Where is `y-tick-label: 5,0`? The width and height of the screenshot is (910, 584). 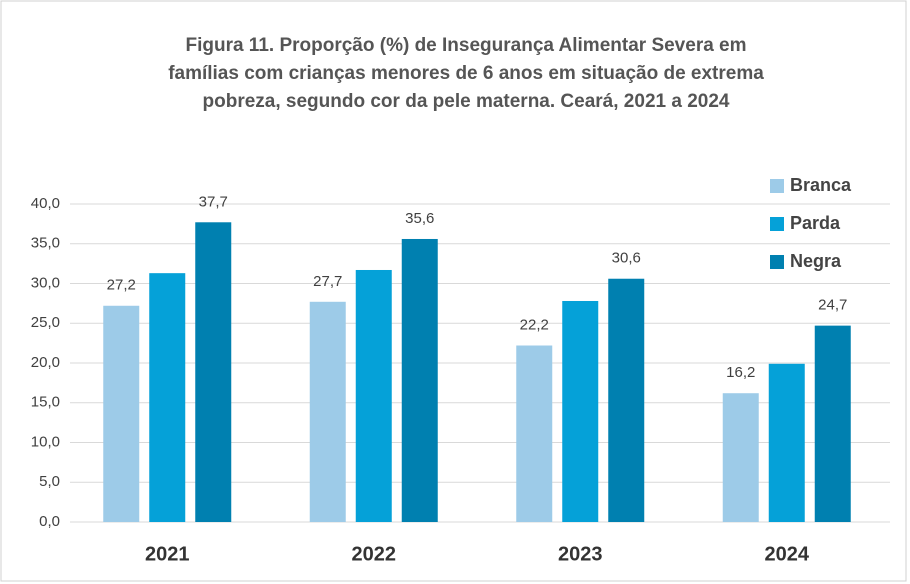 y-tick-label: 5,0 is located at coordinates (49, 481).